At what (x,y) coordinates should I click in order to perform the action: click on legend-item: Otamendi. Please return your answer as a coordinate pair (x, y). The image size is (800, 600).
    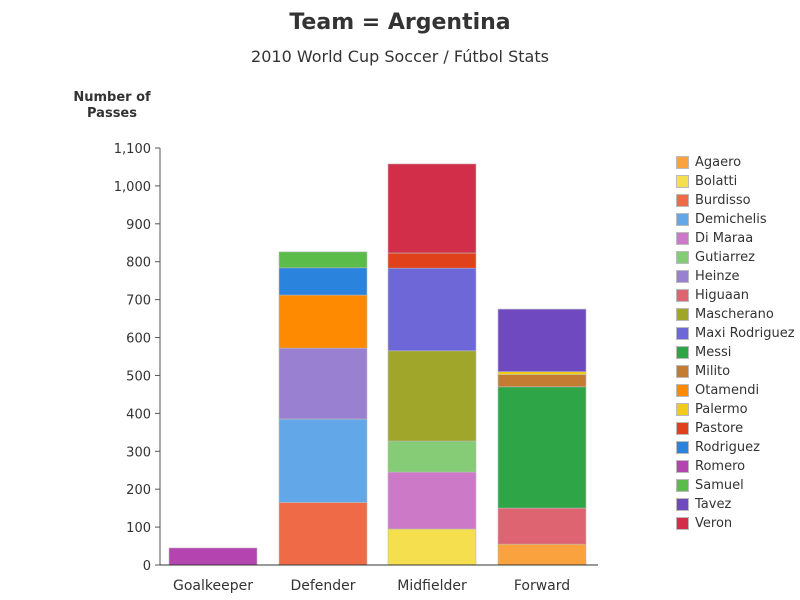
    Looking at the image, I should click on (735, 390).